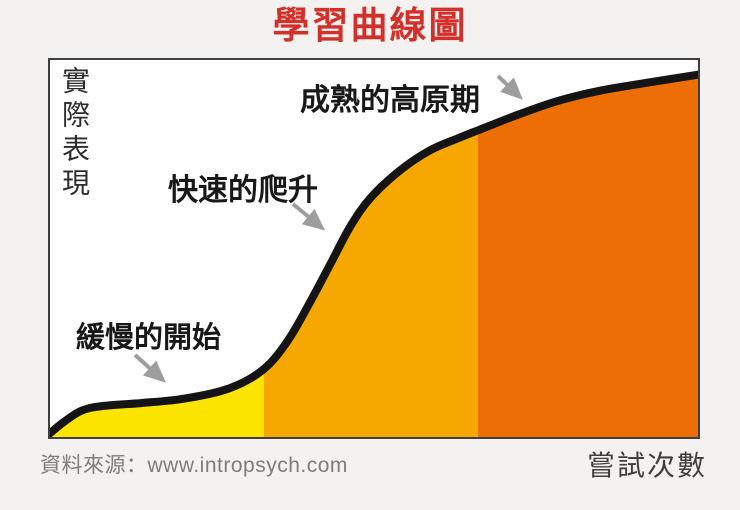 The height and width of the screenshot is (510, 740). I want to click on annotation-rapid-climb: 快速的爬升, so click(243, 190).